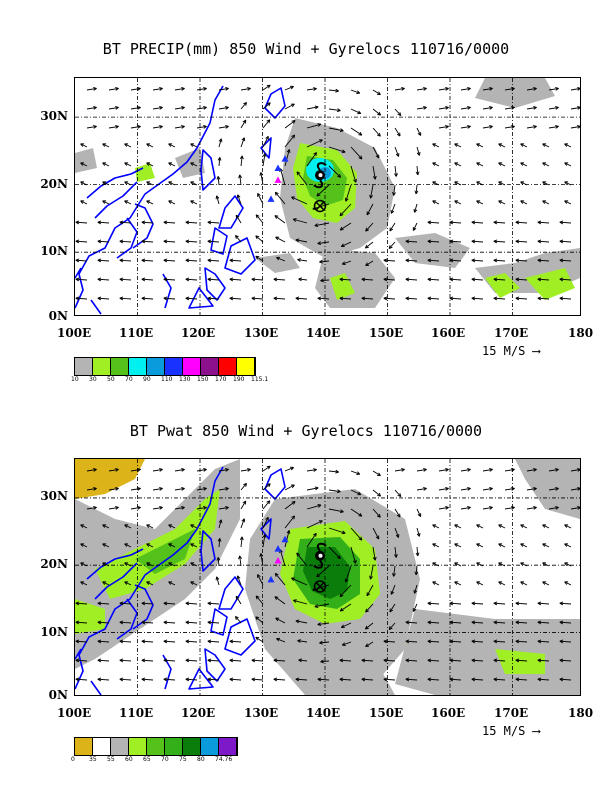 The image size is (612, 792). I want to click on coastline, so click(231, 212).